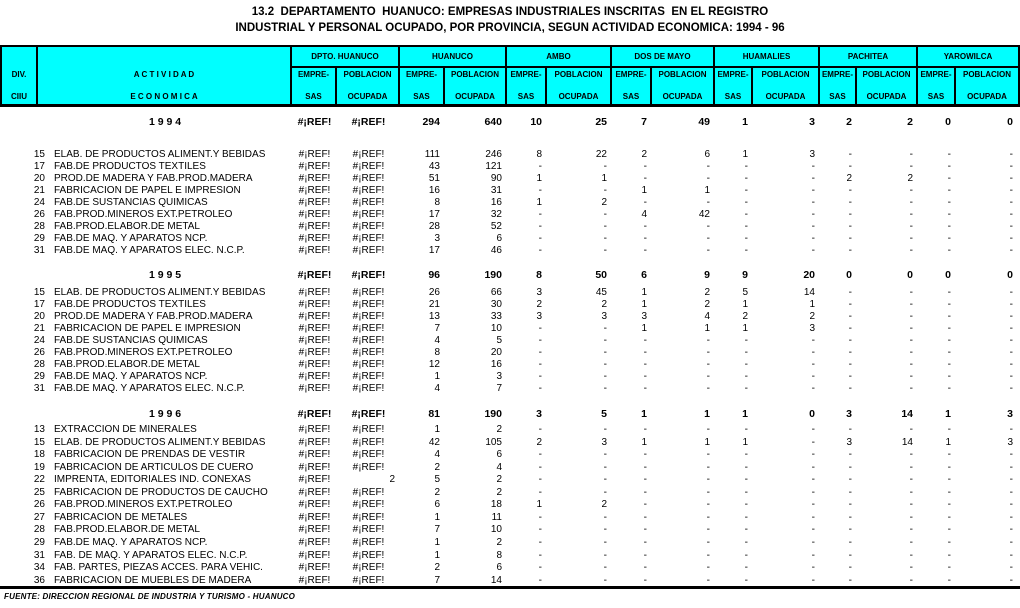  What do you see at coordinates (39, 530) in the screenshot?
I see `ciiu-code: 28` at bounding box center [39, 530].